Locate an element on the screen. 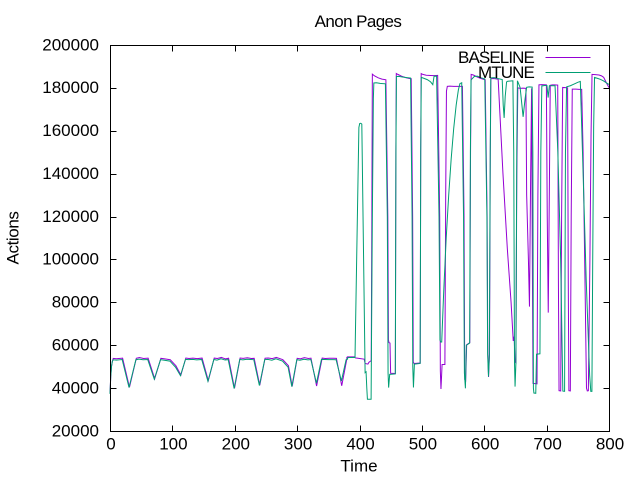  svg-text: 60000 is located at coordinates (75, 345).